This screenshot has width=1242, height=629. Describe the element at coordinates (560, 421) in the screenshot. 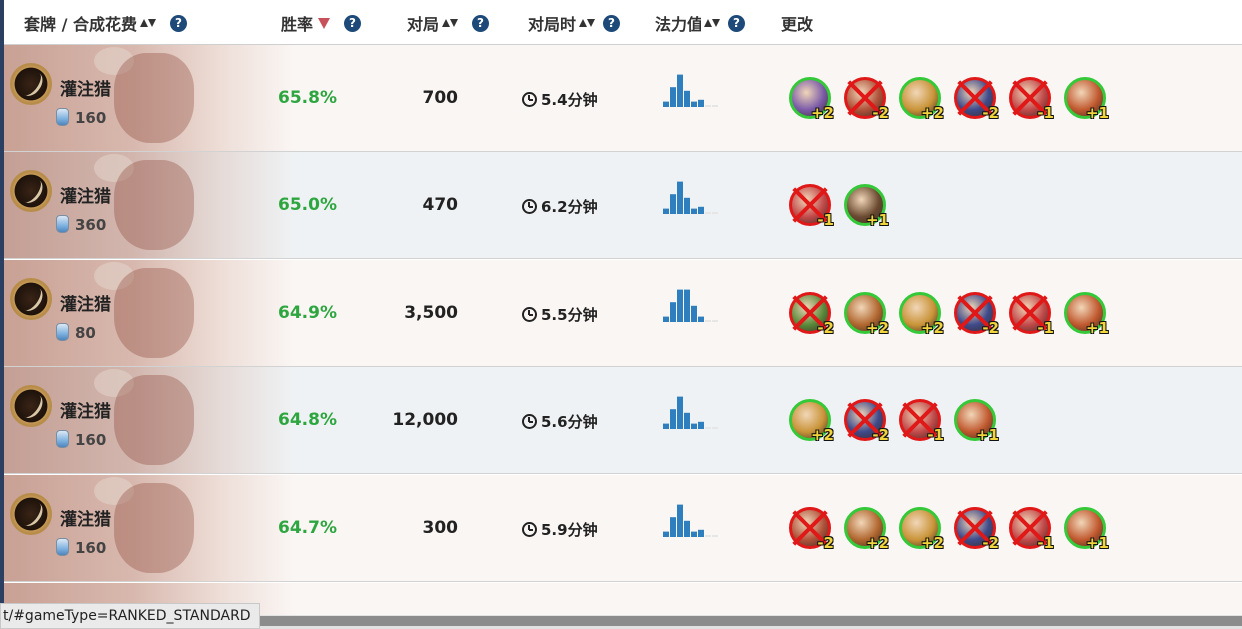

I see `duration: 5.6分钟` at that location.